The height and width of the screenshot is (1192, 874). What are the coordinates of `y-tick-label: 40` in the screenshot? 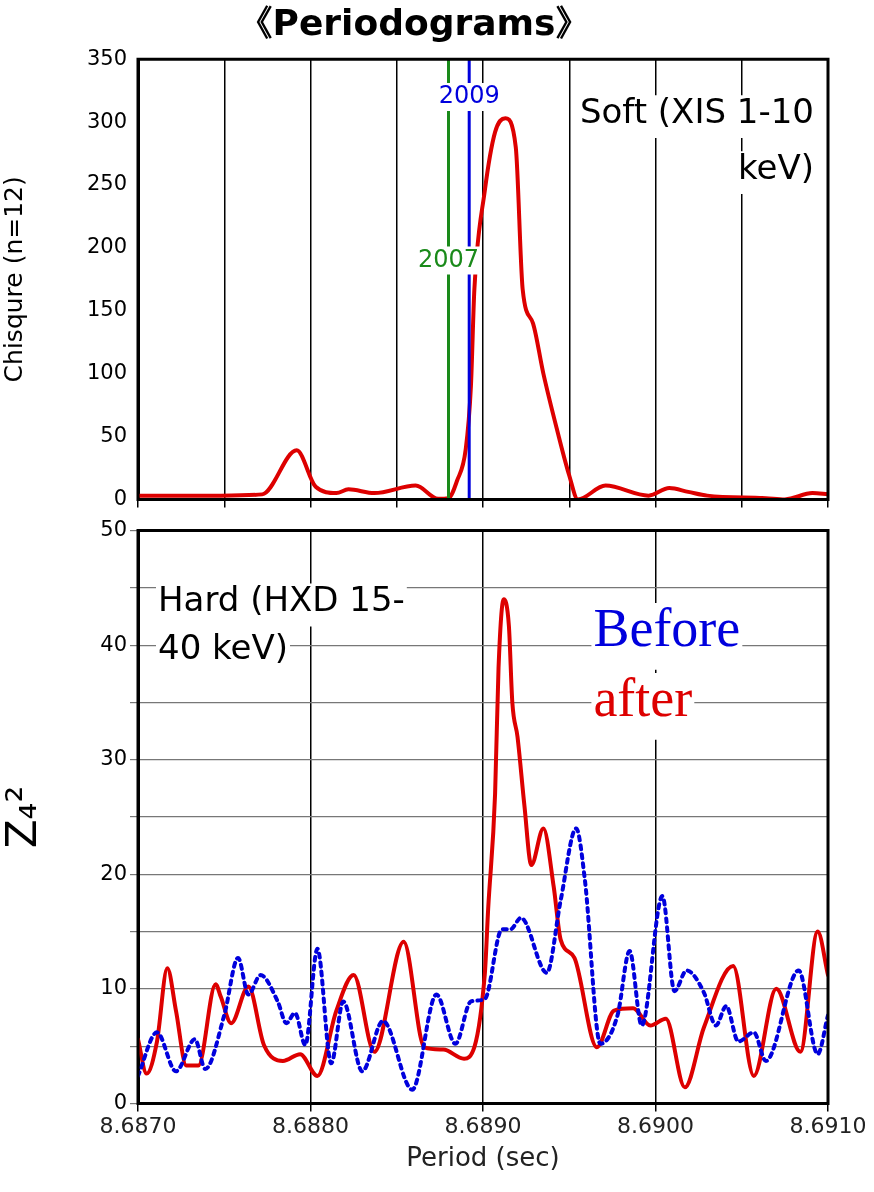 It's located at (113, 643).